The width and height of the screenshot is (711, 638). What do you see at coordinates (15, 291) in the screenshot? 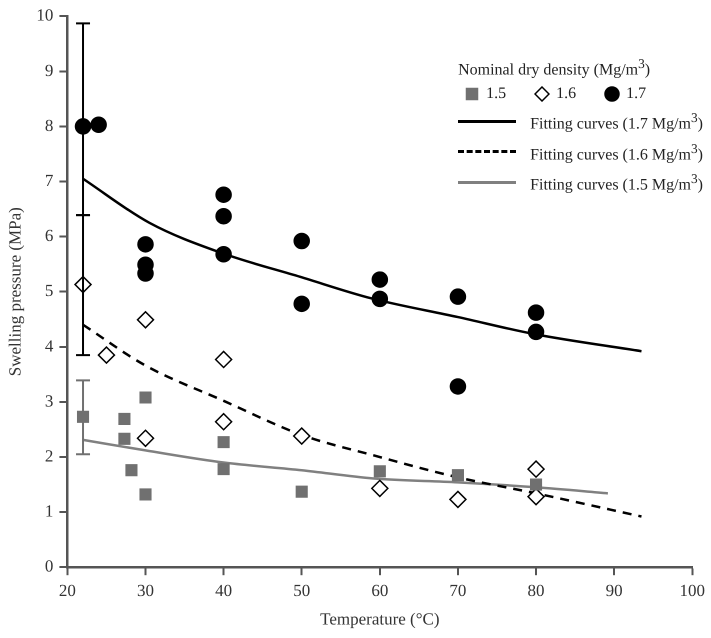
I see `y-axis-title: Swelling pressure (MPa)` at bounding box center [15, 291].